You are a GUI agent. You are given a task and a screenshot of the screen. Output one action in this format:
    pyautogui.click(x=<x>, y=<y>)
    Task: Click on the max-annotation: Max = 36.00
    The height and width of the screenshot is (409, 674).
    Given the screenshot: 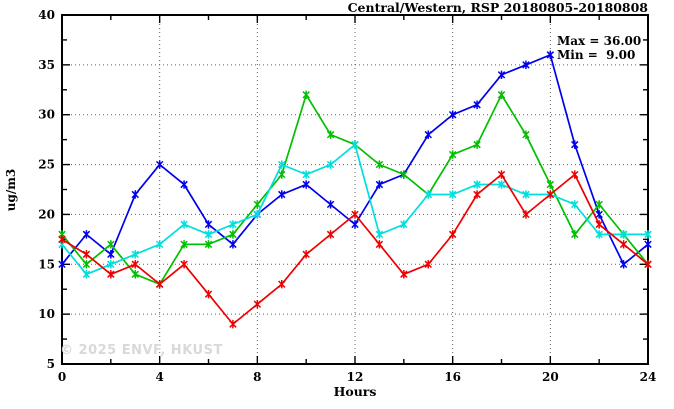 What is the action you would take?
    pyautogui.click(x=599, y=41)
    